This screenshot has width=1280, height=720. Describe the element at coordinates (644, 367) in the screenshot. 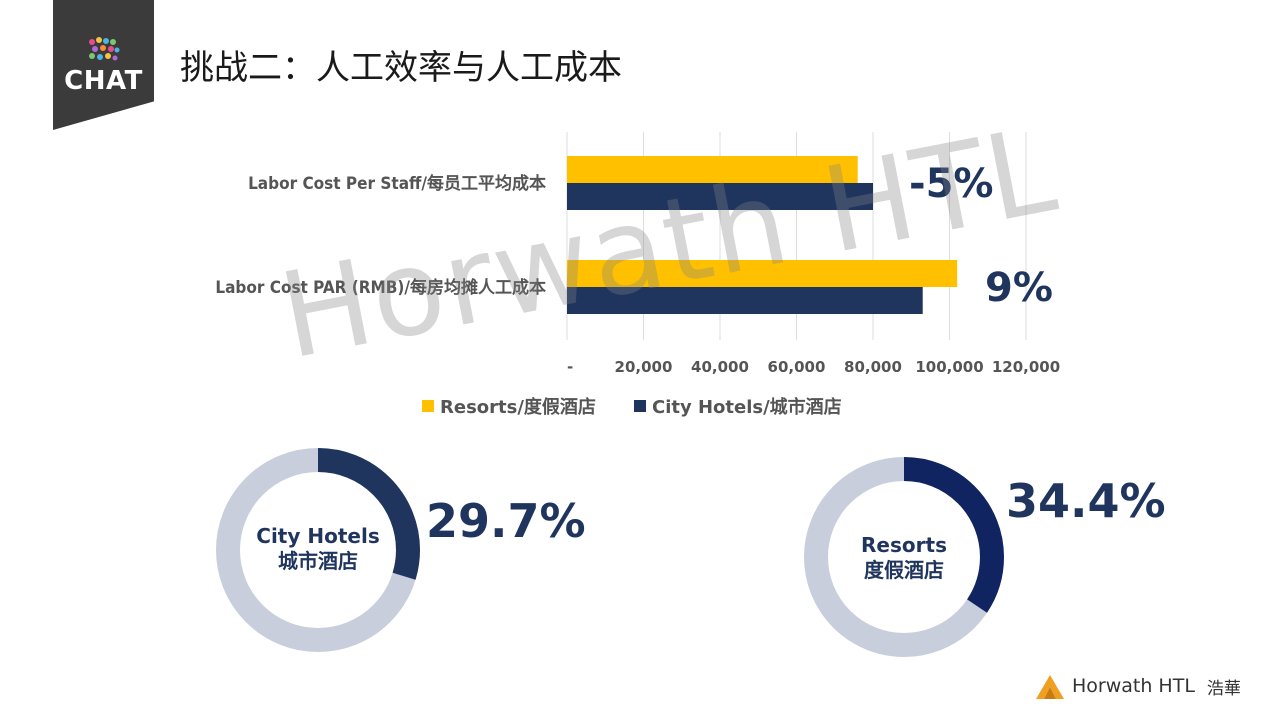

I see `x-tick-label: 20,000` at that location.